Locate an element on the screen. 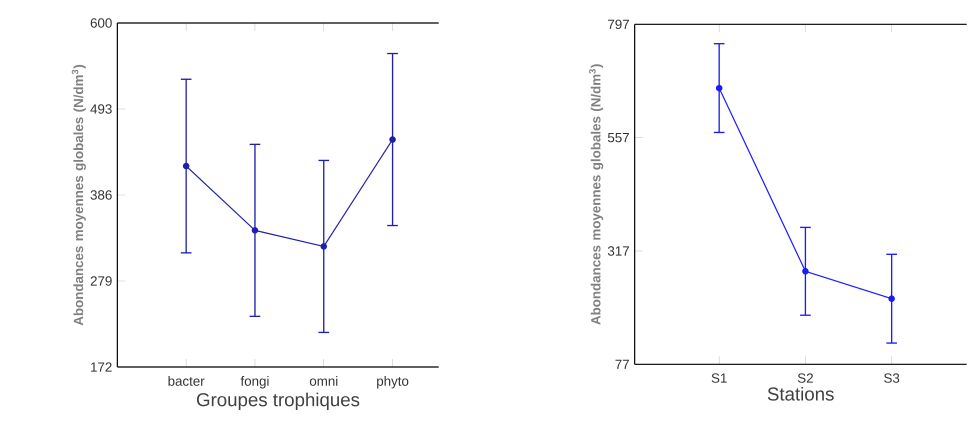  y-tick-label: 279 is located at coordinates (101, 281).